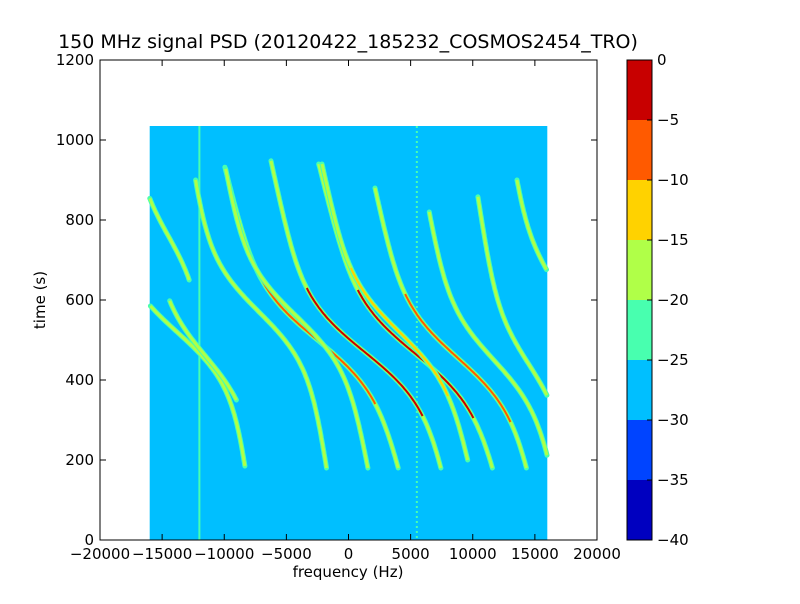 The height and width of the screenshot is (604, 800). What do you see at coordinates (348, 572) in the screenshot?
I see `x-axis-label: frequency (Hz)` at bounding box center [348, 572].